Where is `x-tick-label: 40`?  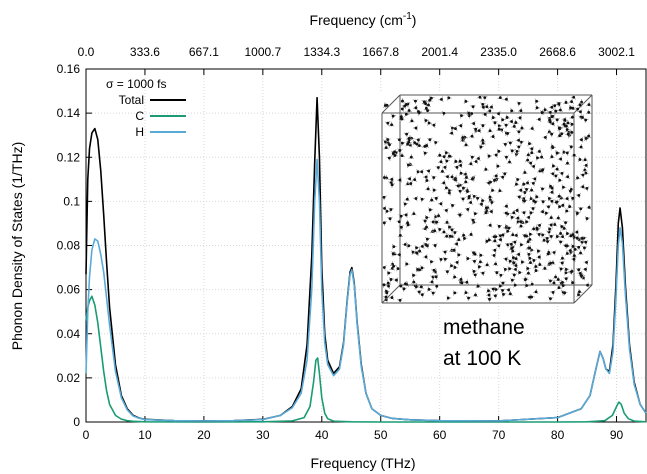
x-tick-label: 40 is located at coordinates (322, 435).